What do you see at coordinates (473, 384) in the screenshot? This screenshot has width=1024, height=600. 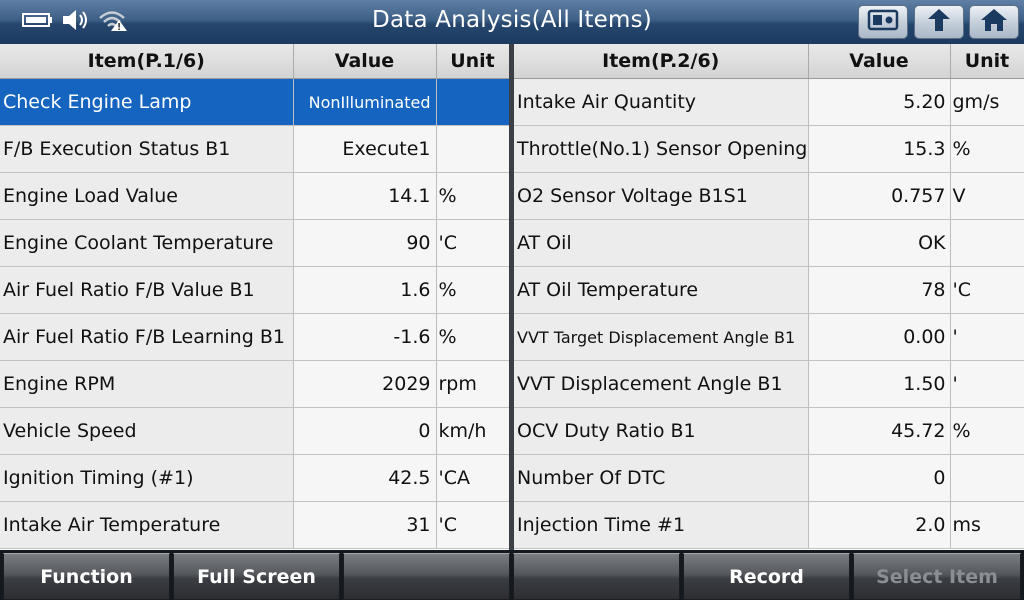 I see `item-unit: rpm` at bounding box center [473, 384].